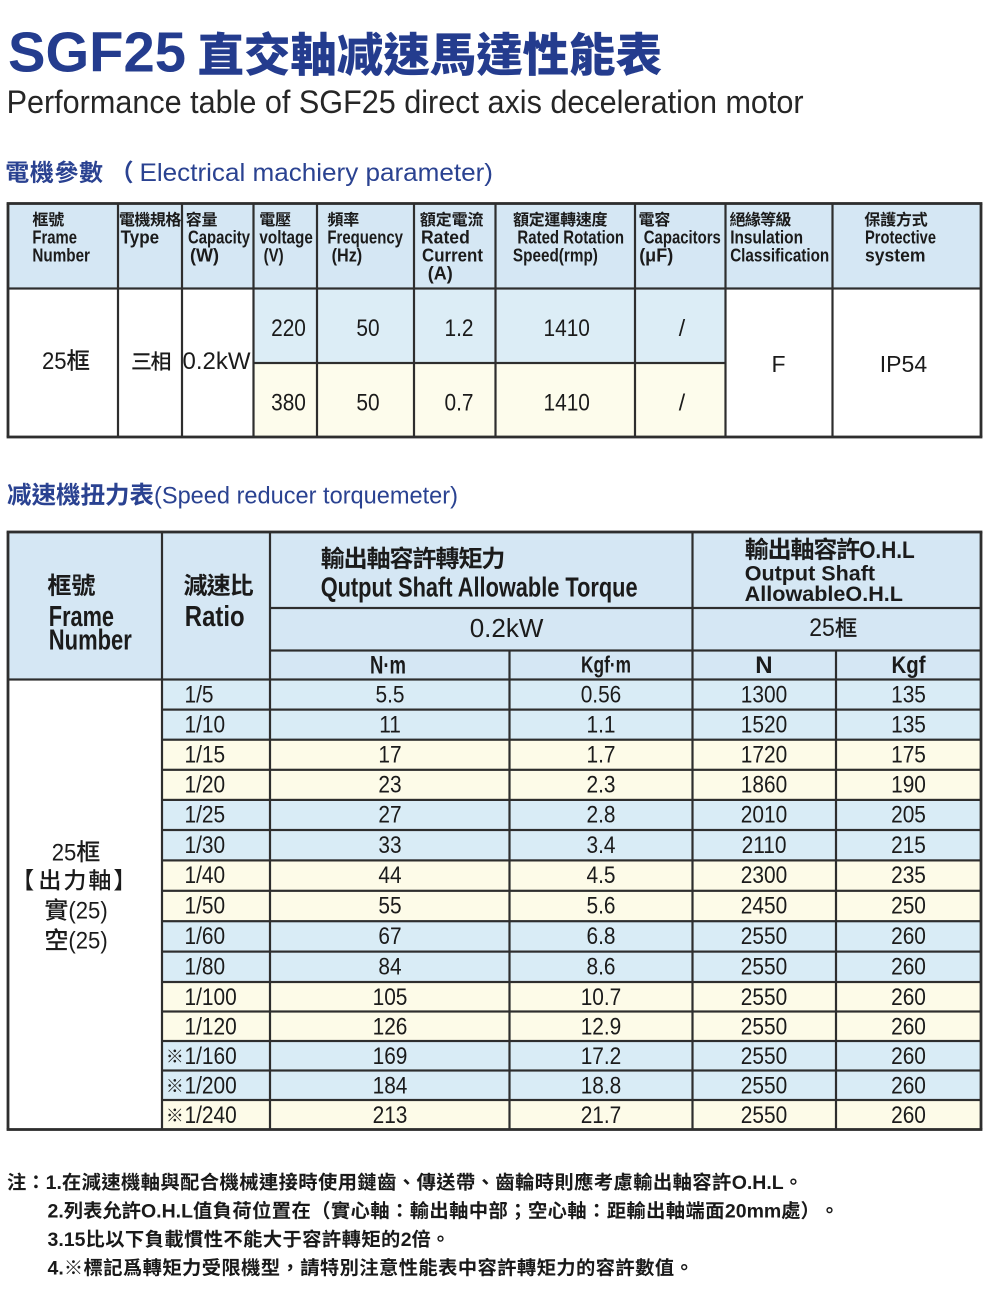  I want to click on svg-text: 250, so click(908, 906).